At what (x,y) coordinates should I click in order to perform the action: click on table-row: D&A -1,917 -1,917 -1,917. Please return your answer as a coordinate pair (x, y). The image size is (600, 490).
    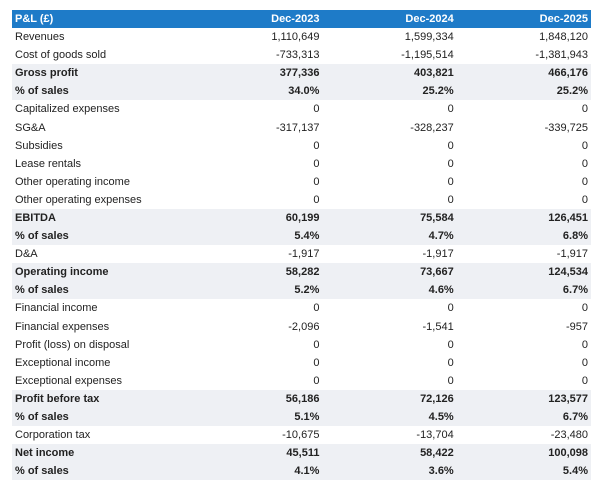
    Looking at the image, I should click on (301, 254).